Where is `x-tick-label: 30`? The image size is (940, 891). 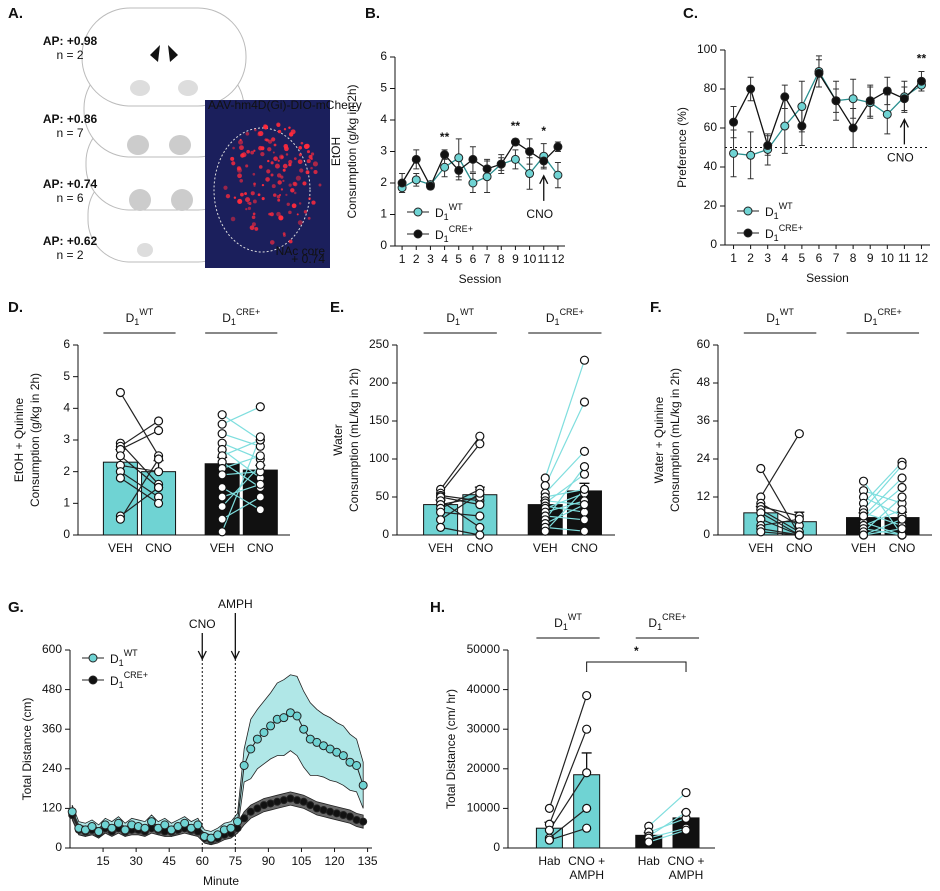 x-tick-label: 30 is located at coordinates (136, 861).